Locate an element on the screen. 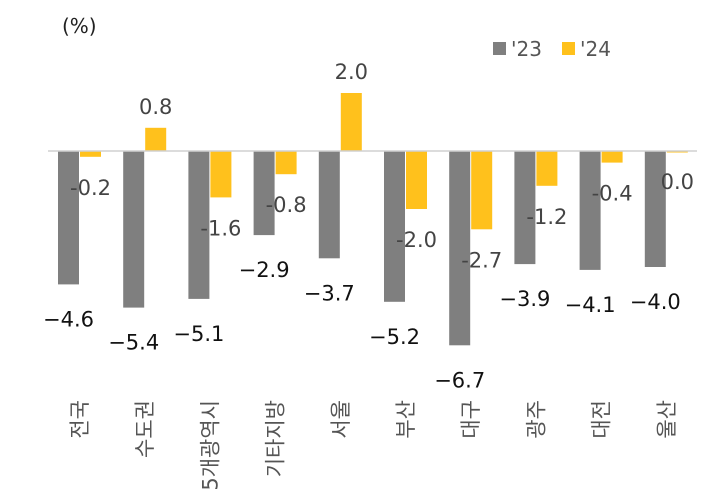  value-label-23-8: −4.1 is located at coordinates (590, 305).